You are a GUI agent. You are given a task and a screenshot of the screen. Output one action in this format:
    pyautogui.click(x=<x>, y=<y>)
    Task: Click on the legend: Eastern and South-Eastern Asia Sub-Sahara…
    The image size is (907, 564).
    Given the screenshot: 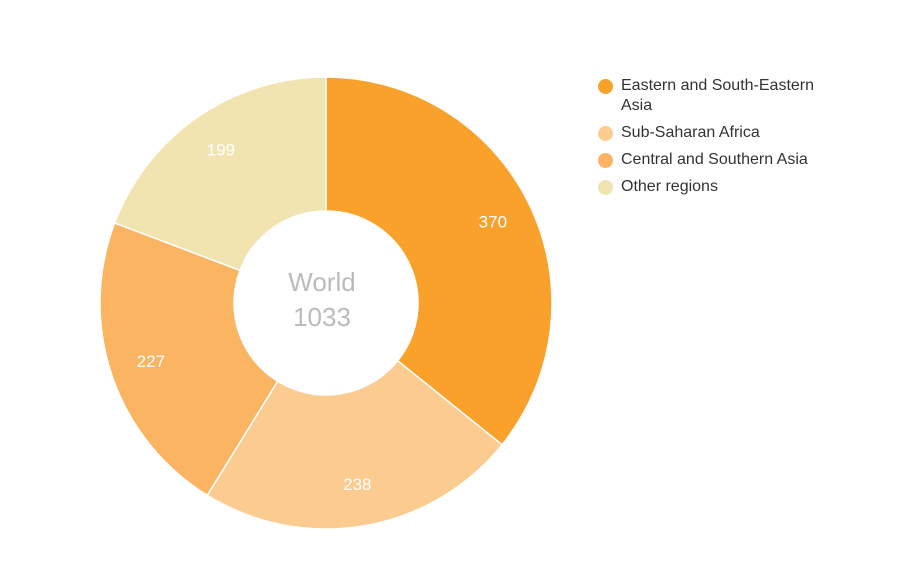 What is the action you would take?
    pyautogui.click(x=723, y=140)
    